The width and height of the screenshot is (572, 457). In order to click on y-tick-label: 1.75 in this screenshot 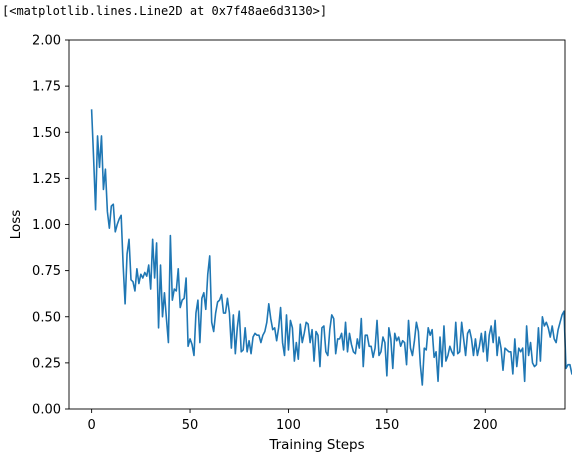, I will do `click(46, 87)`.